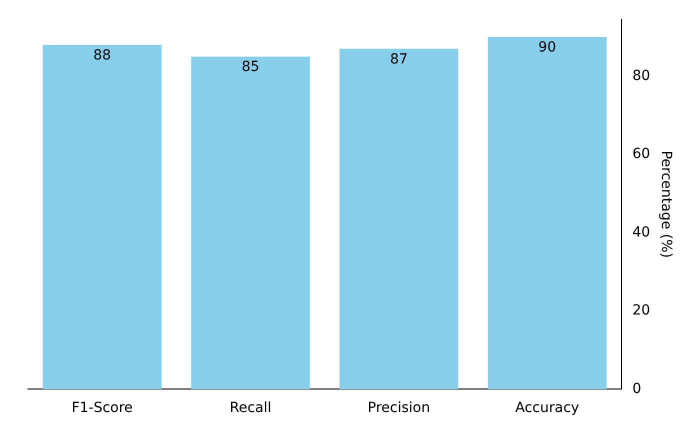  What do you see at coordinates (641, 232) in the screenshot?
I see `y-tick-label: 40` at bounding box center [641, 232].